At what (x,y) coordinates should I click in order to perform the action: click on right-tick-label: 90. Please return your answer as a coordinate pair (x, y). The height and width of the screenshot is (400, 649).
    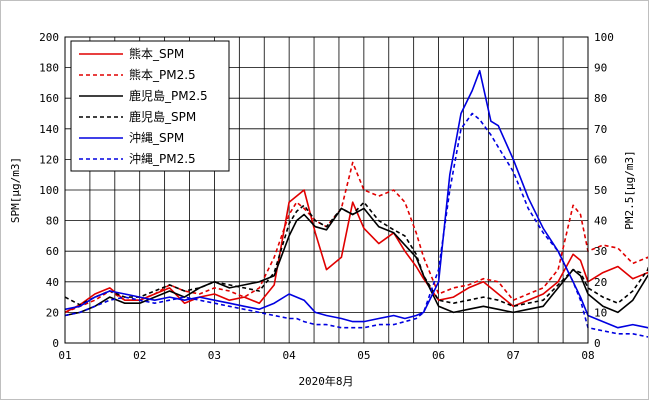
    Looking at the image, I should click on (600, 68).